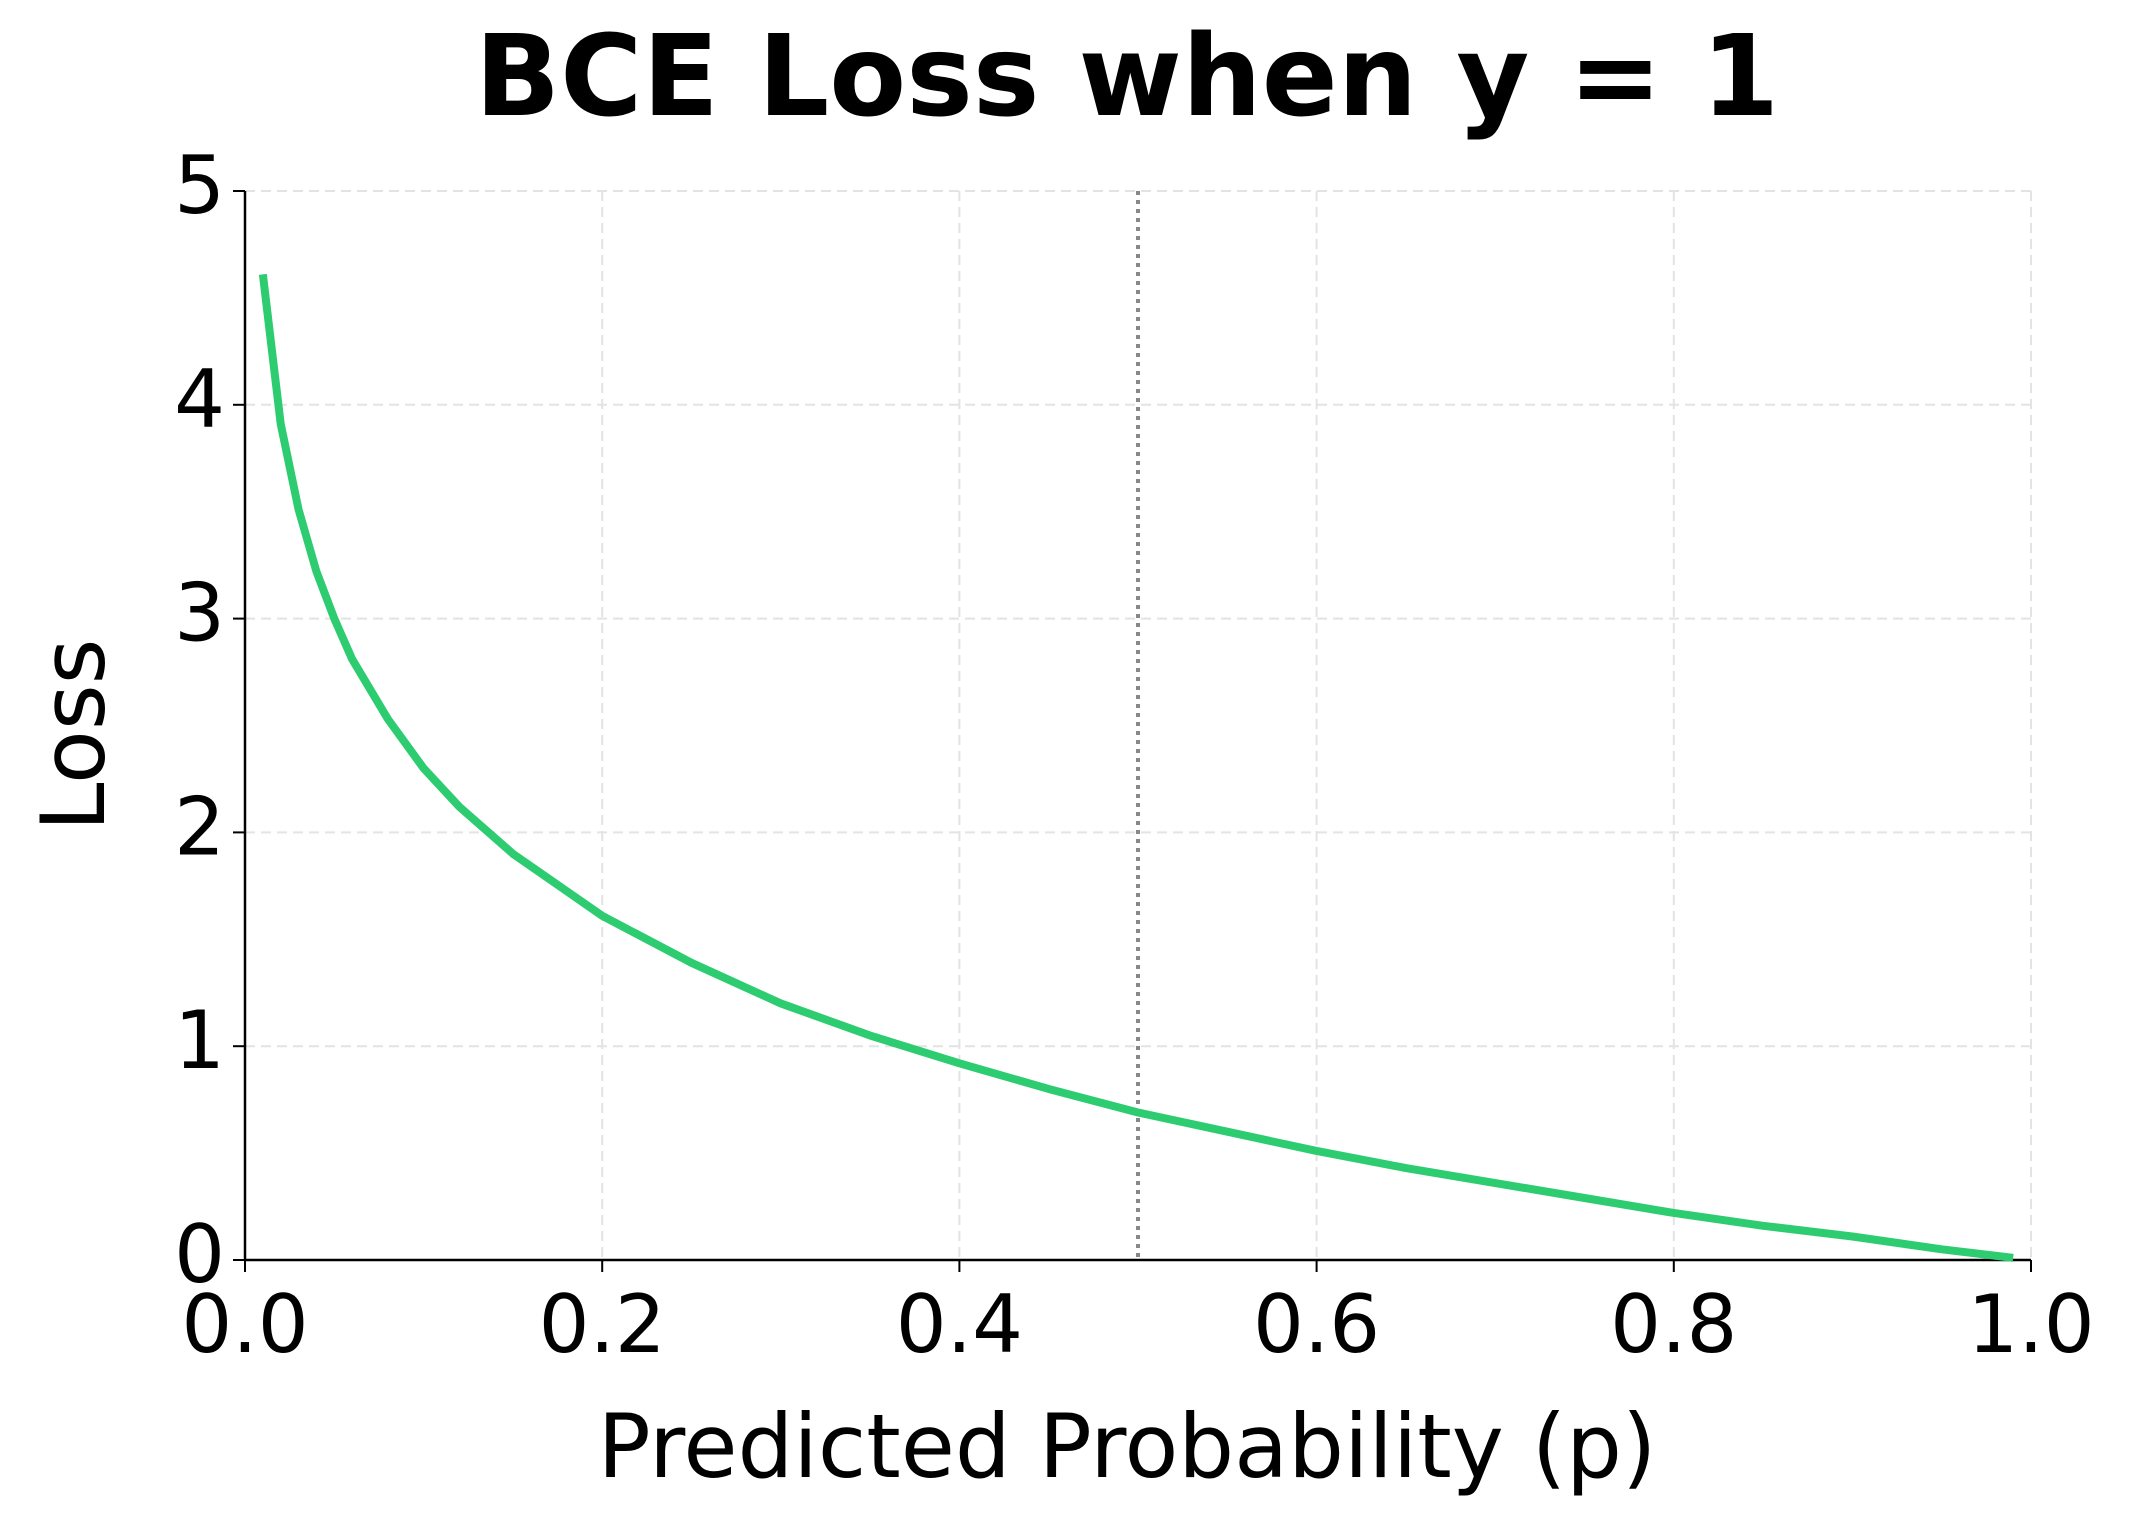 This screenshot has width=2134, height=1534. I want to click on x-axis-label: Predicted Probability (p), so click(1127, 1446).